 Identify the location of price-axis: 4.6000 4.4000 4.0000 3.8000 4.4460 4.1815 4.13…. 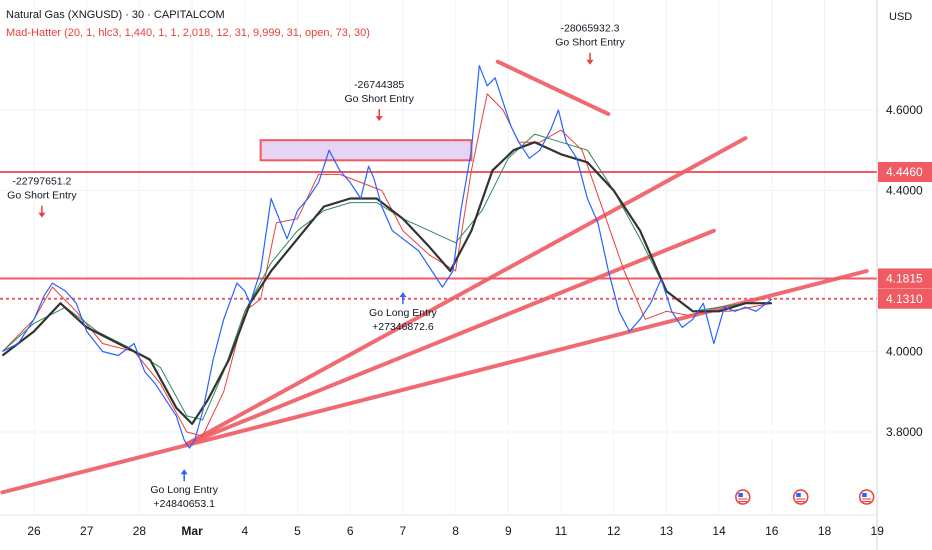
(905, 271).